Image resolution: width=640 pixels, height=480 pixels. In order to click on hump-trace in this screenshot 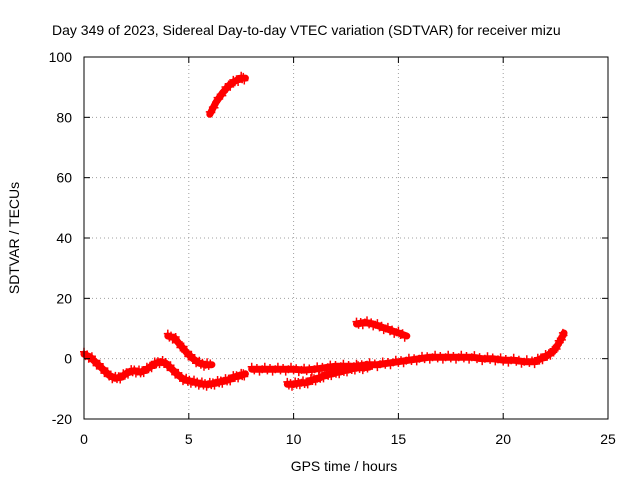, I will do `click(189, 350)`.